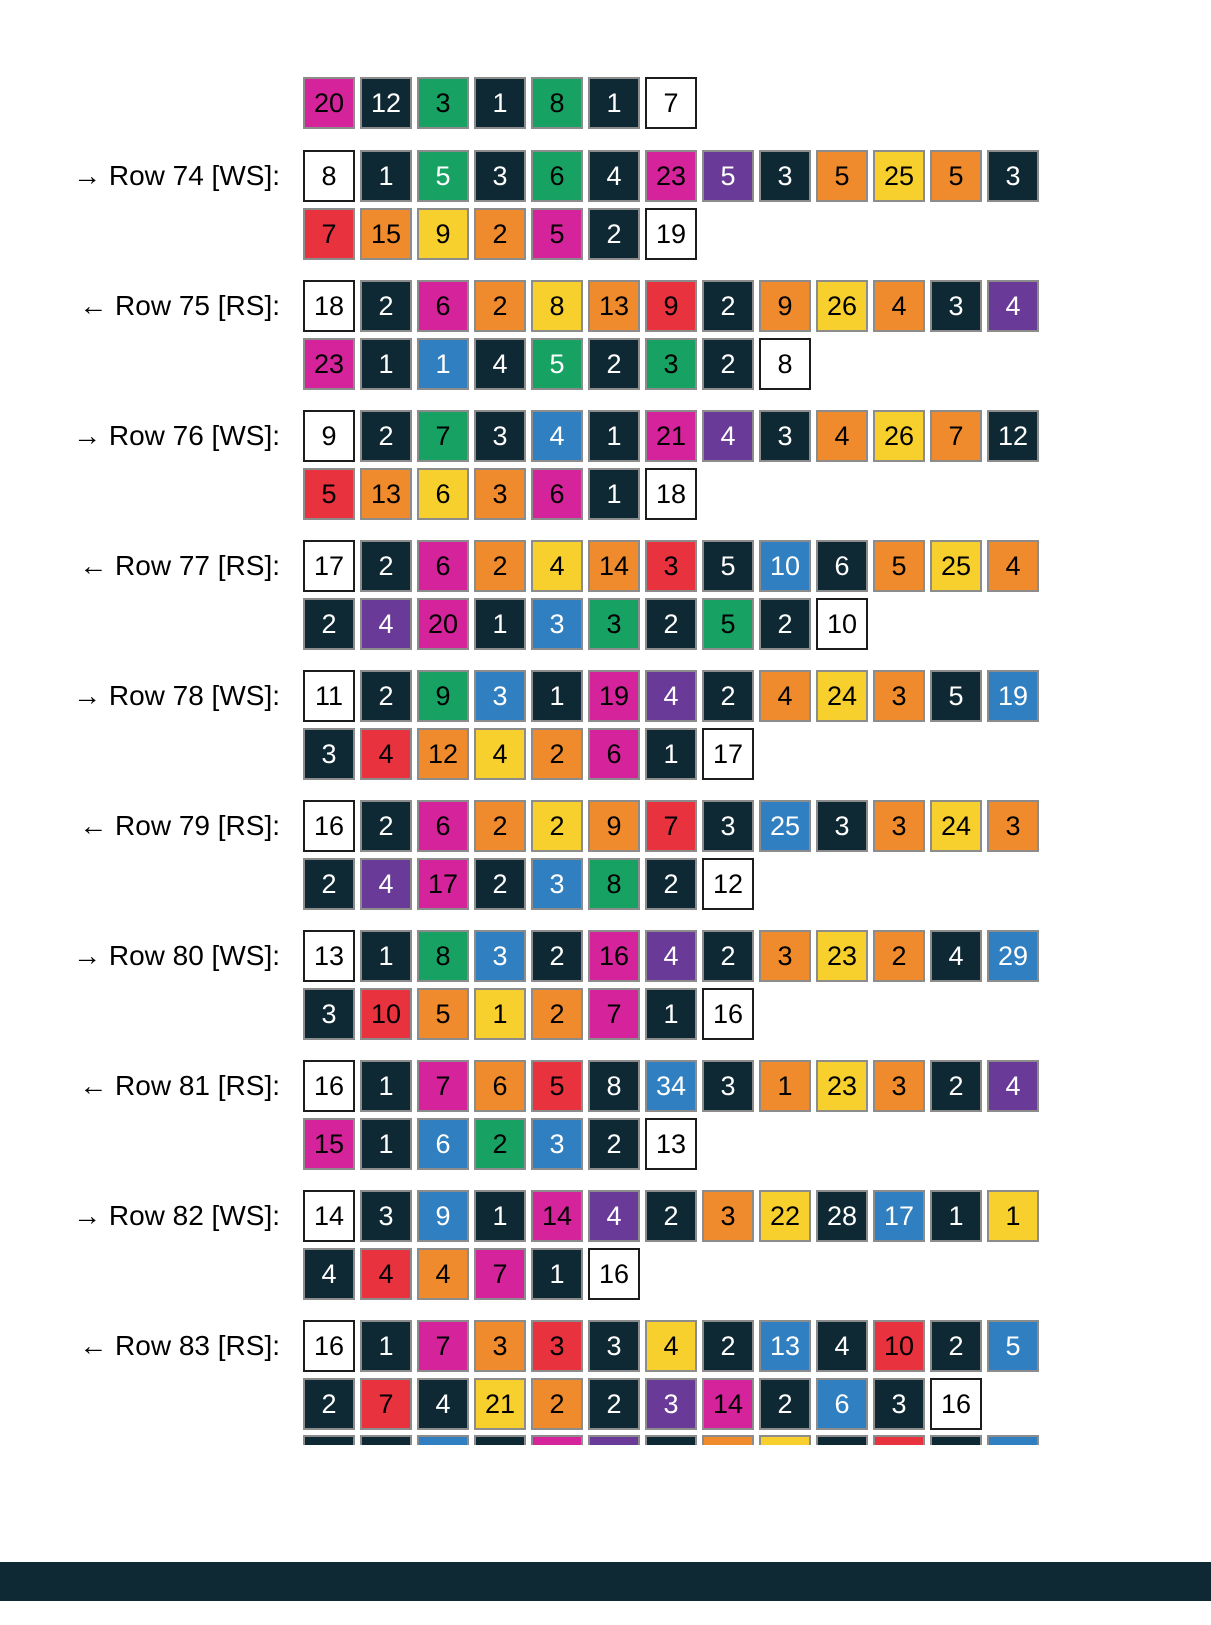  I want to click on stitch-cell: 21, so click(671, 436).